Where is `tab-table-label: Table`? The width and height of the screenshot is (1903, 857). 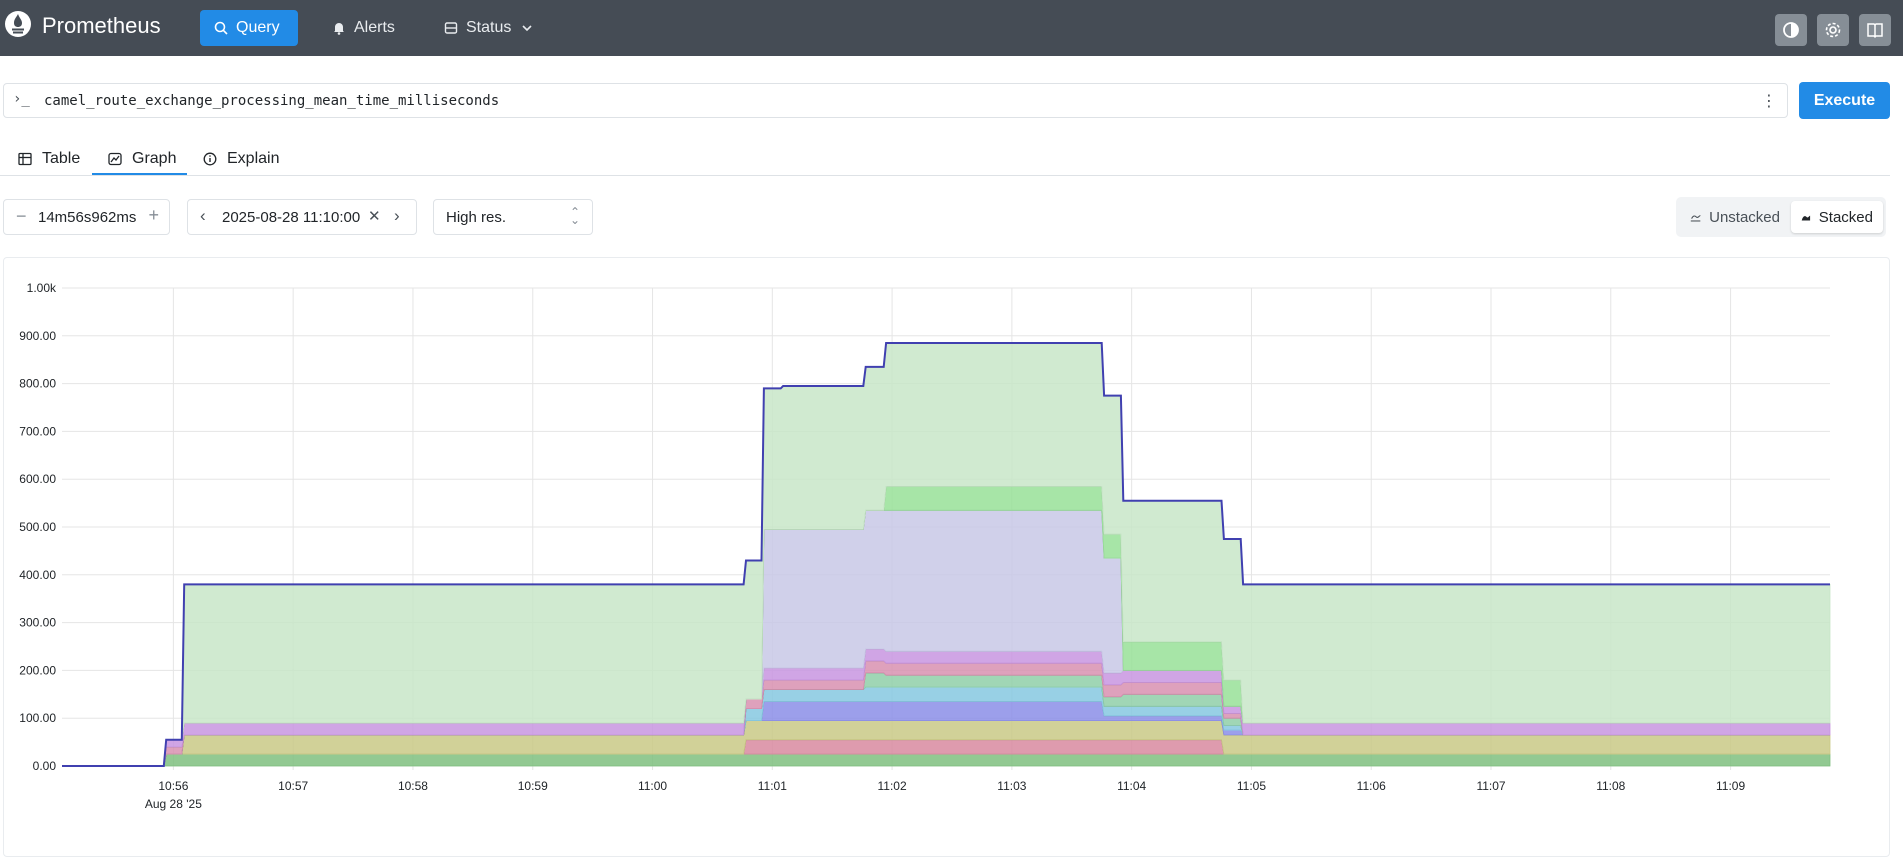 tab-table-label: Table is located at coordinates (61, 158).